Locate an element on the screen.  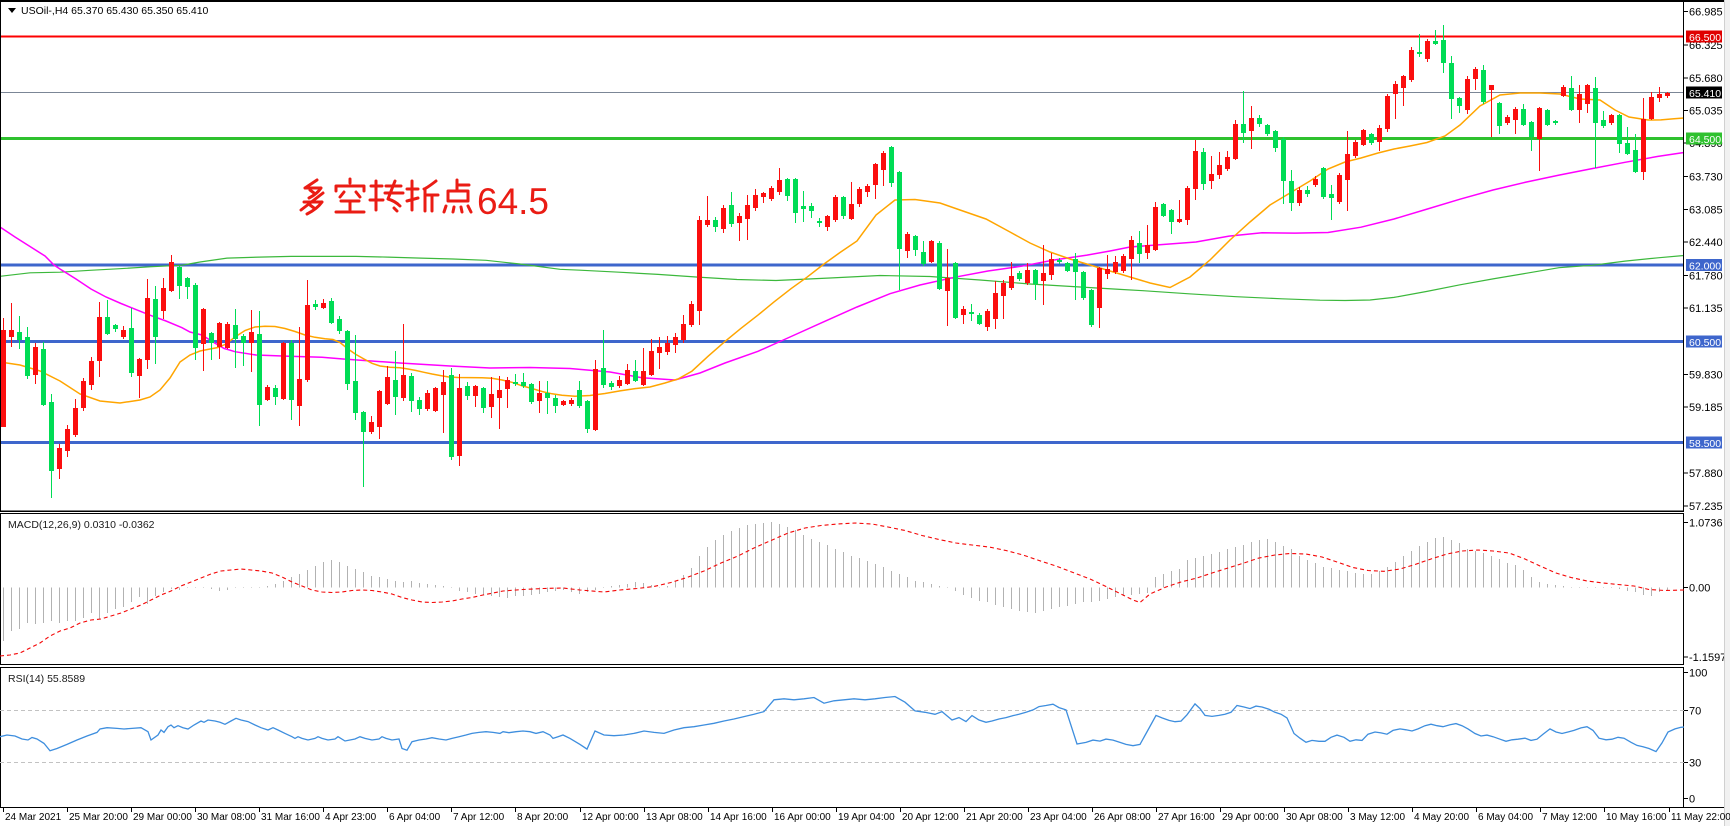
svg-text: 29 Mar 00:00 is located at coordinates (162, 817).